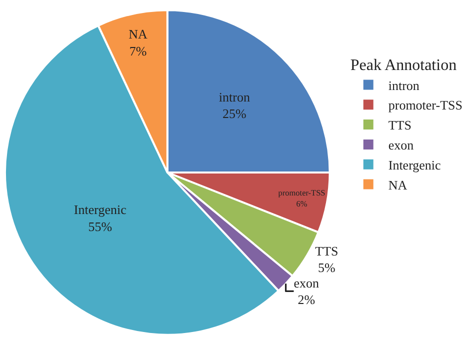 The width and height of the screenshot is (474, 345). Describe the element at coordinates (401, 145) in the screenshot. I see `legend-label: exon` at that location.